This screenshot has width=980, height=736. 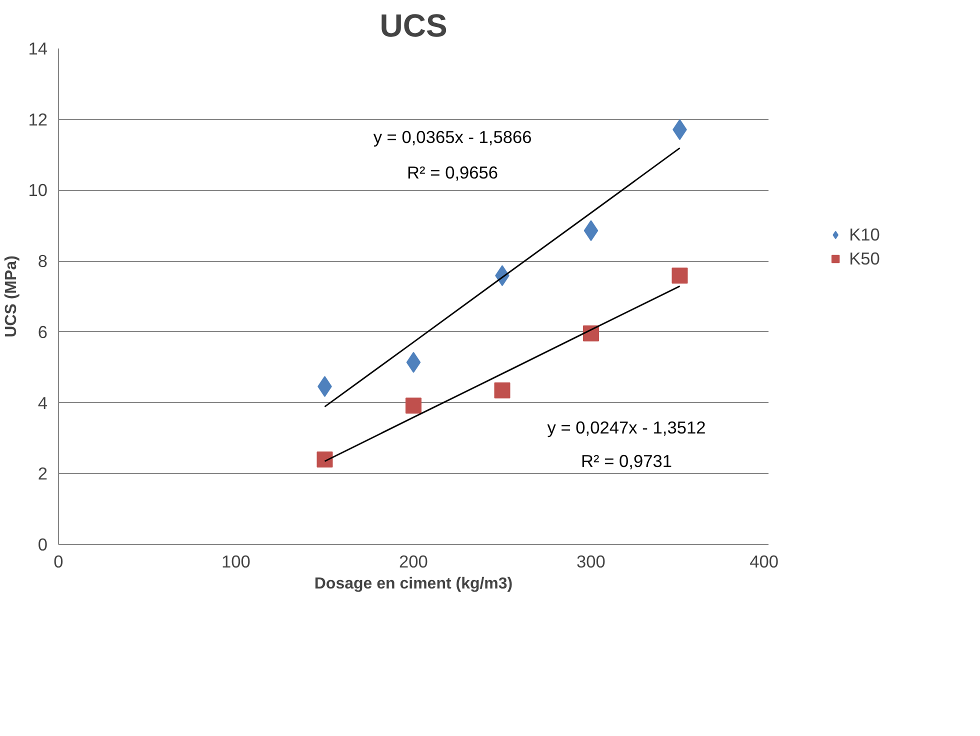 I want to click on x-tick-label: 300, so click(x=591, y=562).